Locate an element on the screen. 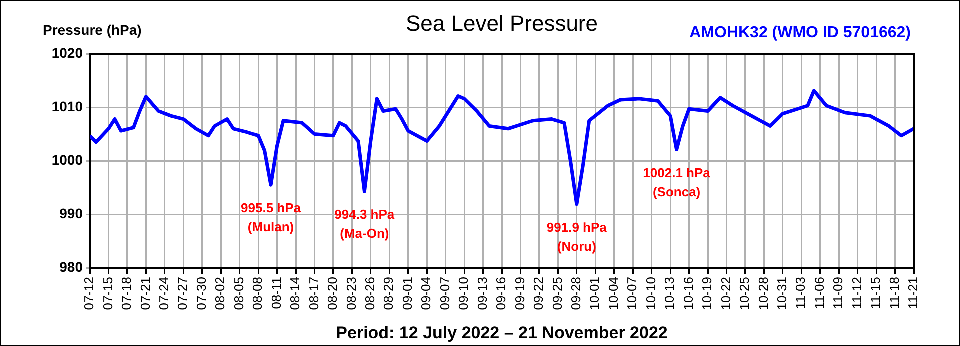 This screenshot has height=346, width=960. y-tick-label: 990 is located at coordinates (72, 213).